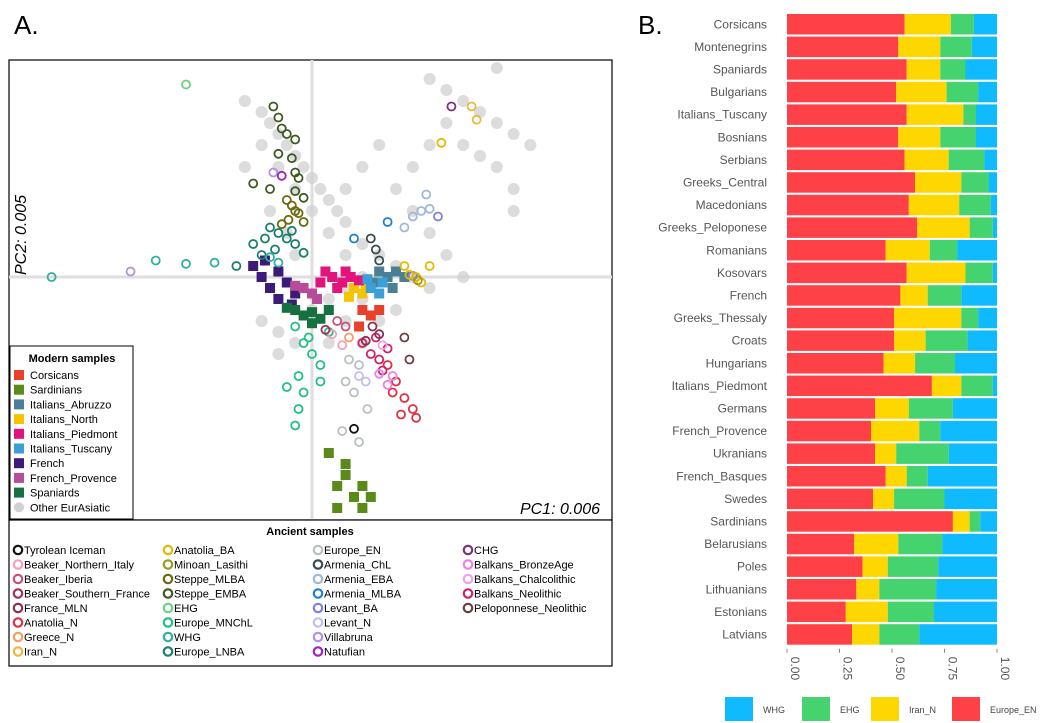 The height and width of the screenshot is (723, 1047). Describe the element at coordinates (207, 623) in the screenshot. I see `ancient-legend-item-europe-mnchl: Europe_MNChL` at that location.